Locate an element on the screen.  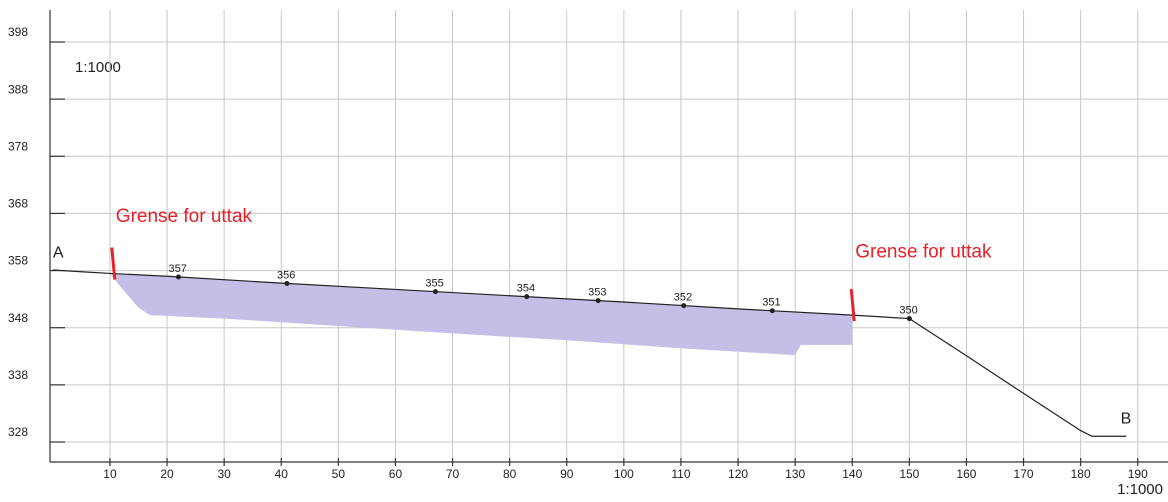
y-tick-label: 368 is located at coordinates (18, 204).